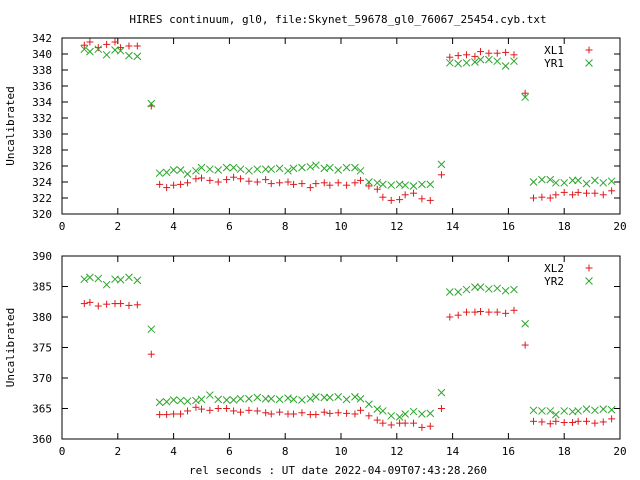 Image resolution: width=640 pixels, height=480 pixels. What do you see at coordinates (42, 182) in the screenshot?
I see `y-tick-label: 324` at bounding box center [42, 182].